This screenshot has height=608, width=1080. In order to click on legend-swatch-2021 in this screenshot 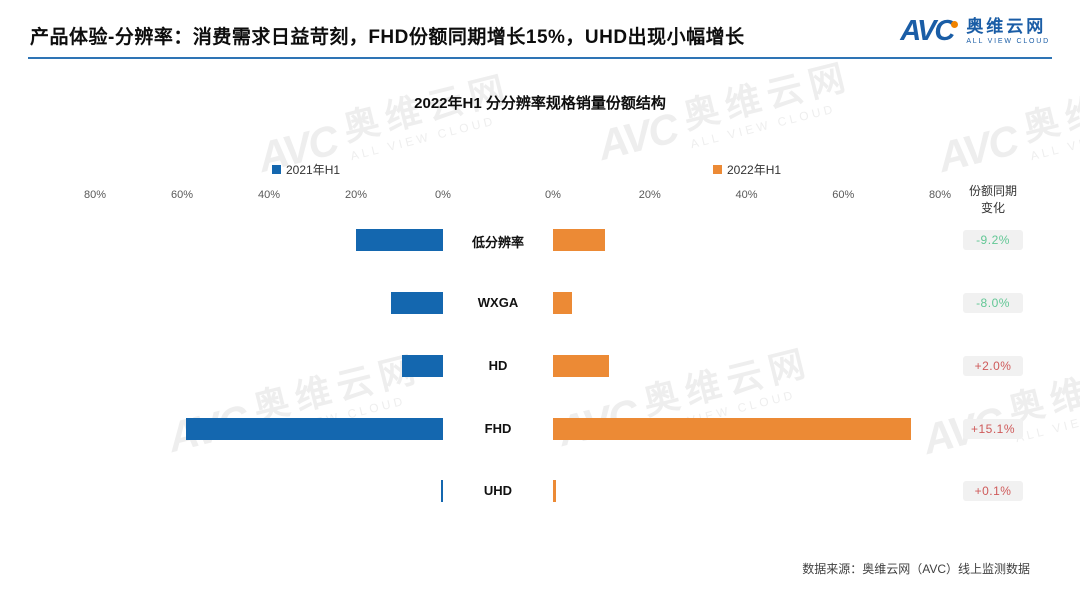, I will do `click(276, 169)`.